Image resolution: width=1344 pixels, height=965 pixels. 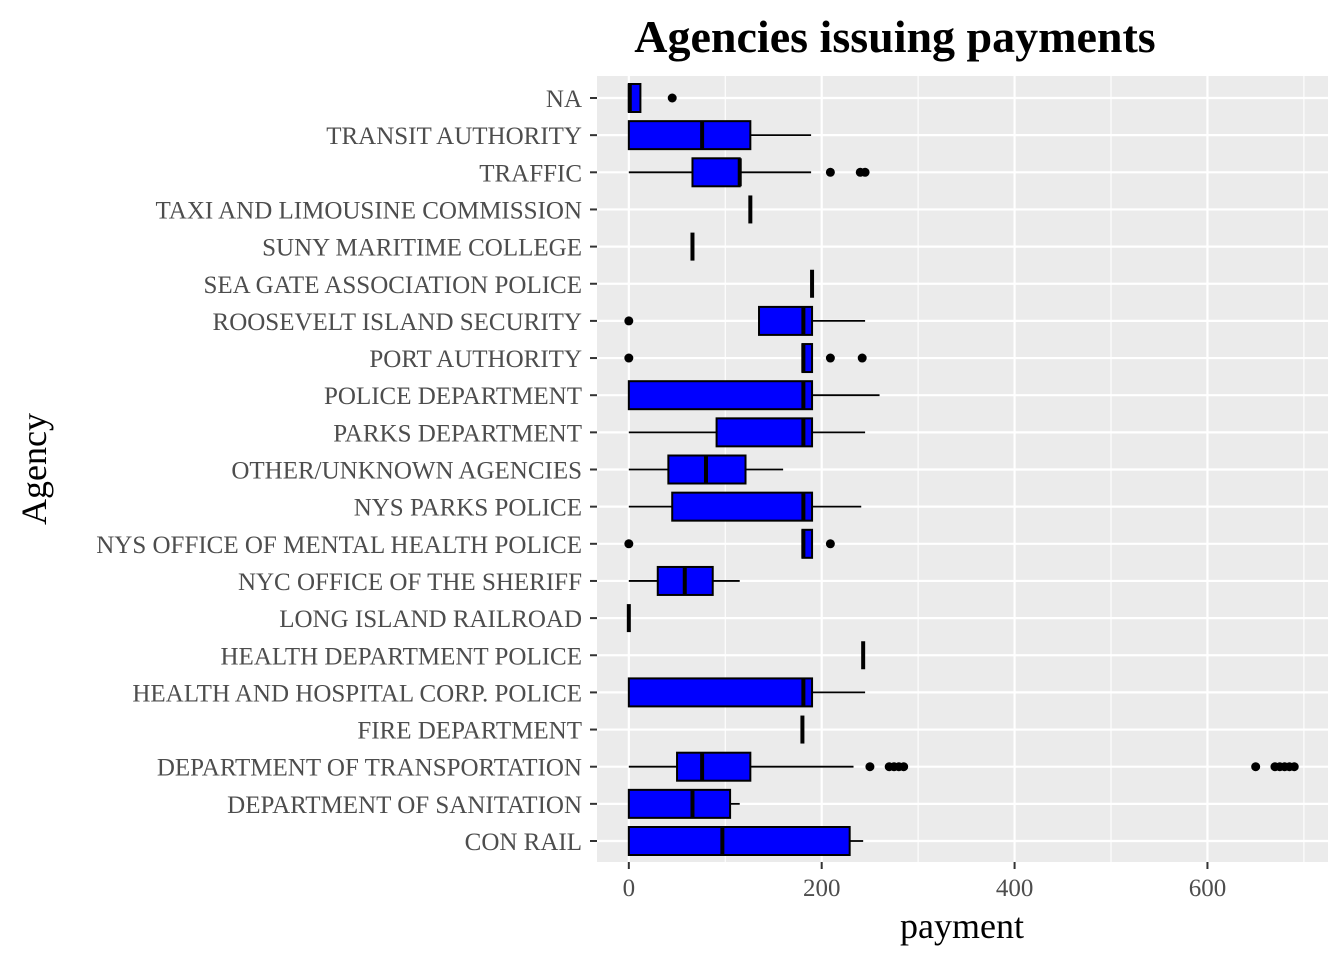 What do you see at coordinates (469, 731) in the screenshot?
I see `y-tick-label: FIRE DEPARTMENT` at bounding box center [469, 731].